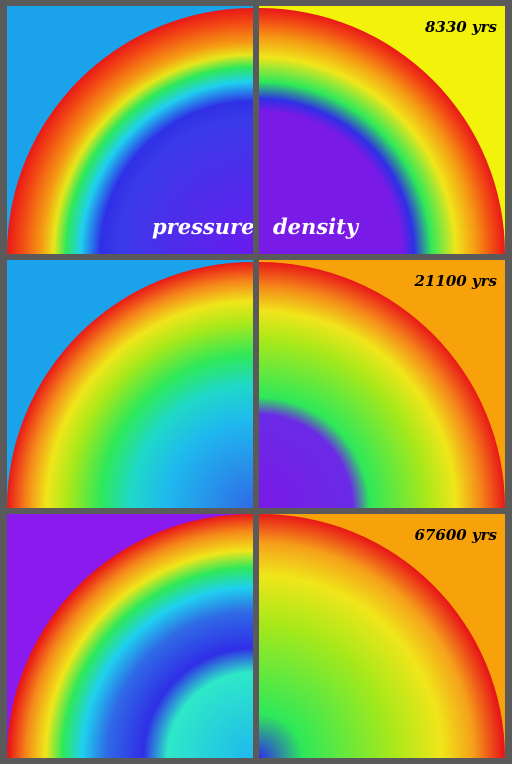 This screenshot has height=764, width=512. Describe the element at coordinates (460, 27) in the screenshot. I see `time-label-row1: 8330 yrs` at that location.